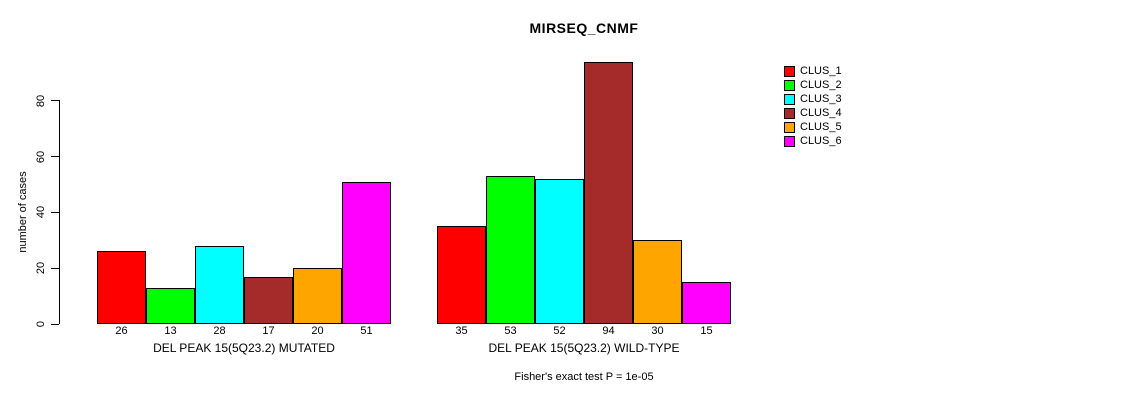 The image size is (1140, 400). Describe the element at coordinates (121, 331) in the screenshot. I see `bar-value-label: 26` at that location.